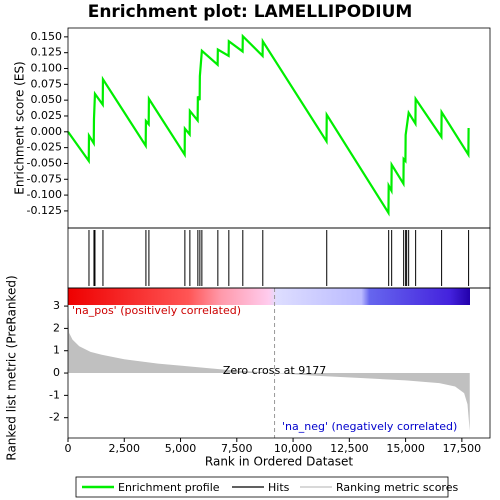 The height and width of the screenshot is (500, 500). Describe the element at coordinates (54, 417) in the screenshot. I see `y-tick-label: -2` at that location.